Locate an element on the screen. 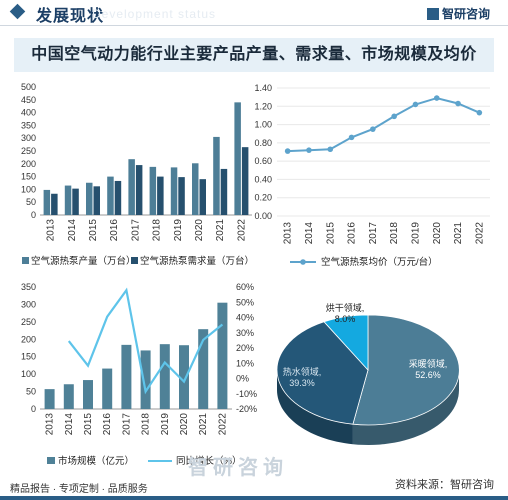 The height and width of the screenshot is (500, 508). c3-xtick-label: 2014 is located at coordinates (69, 424).